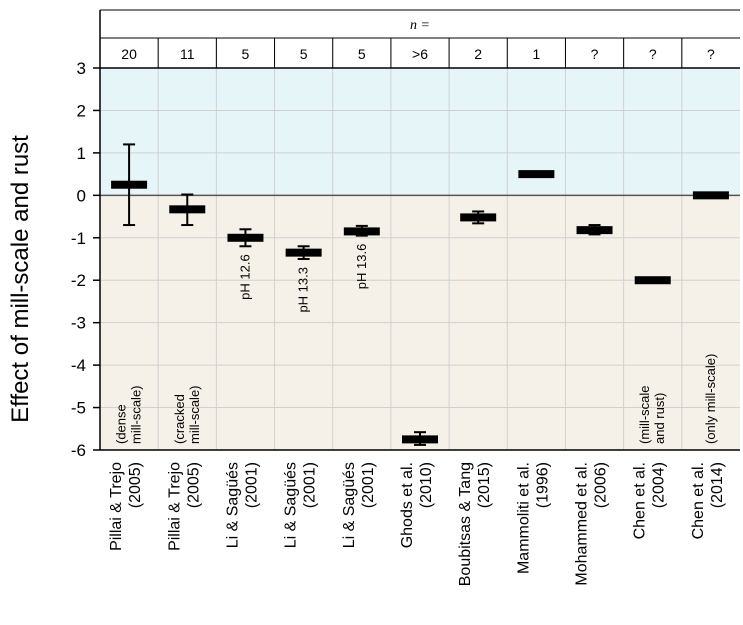 The height and width of the screenshot is (625, 743). What do you see at coordinates (81, 153) in the screenshot?
I see `y-tick-label: 1` at bounding box center [81, 153].